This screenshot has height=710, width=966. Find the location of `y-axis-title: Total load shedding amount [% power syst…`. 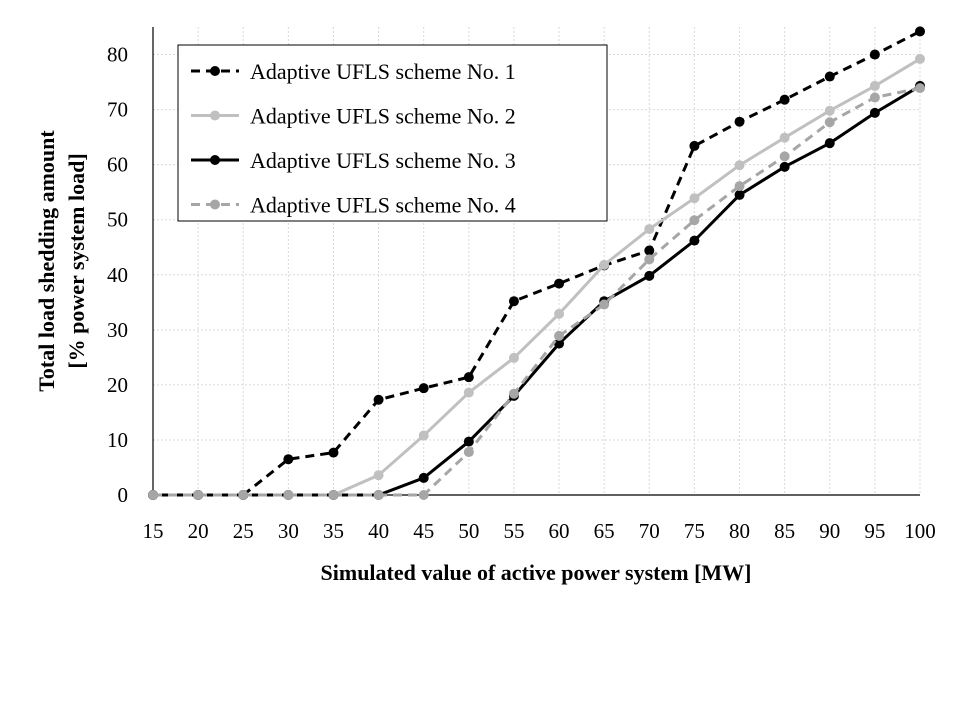

y-axis-title: Total load shedding amount [% power syst… is located at coordinates (61, 261).